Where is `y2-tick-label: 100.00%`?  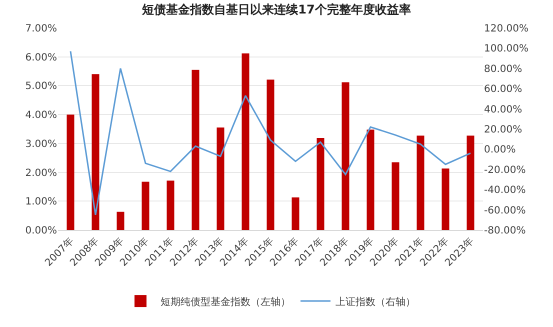
y2-tick-label: 100.00% is located at coordinates (506, 49).